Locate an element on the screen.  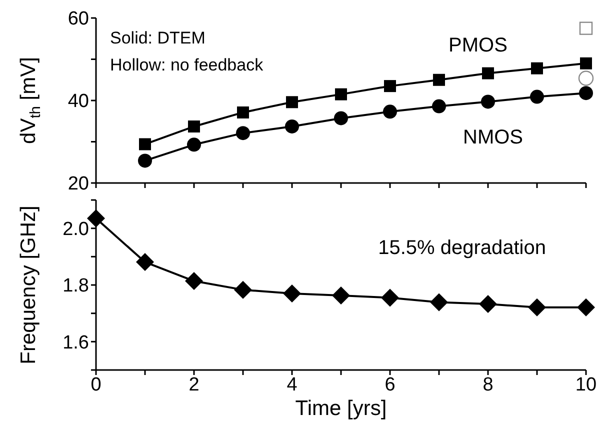
x-tick-label: 4 is located at coordinates (292, 385).